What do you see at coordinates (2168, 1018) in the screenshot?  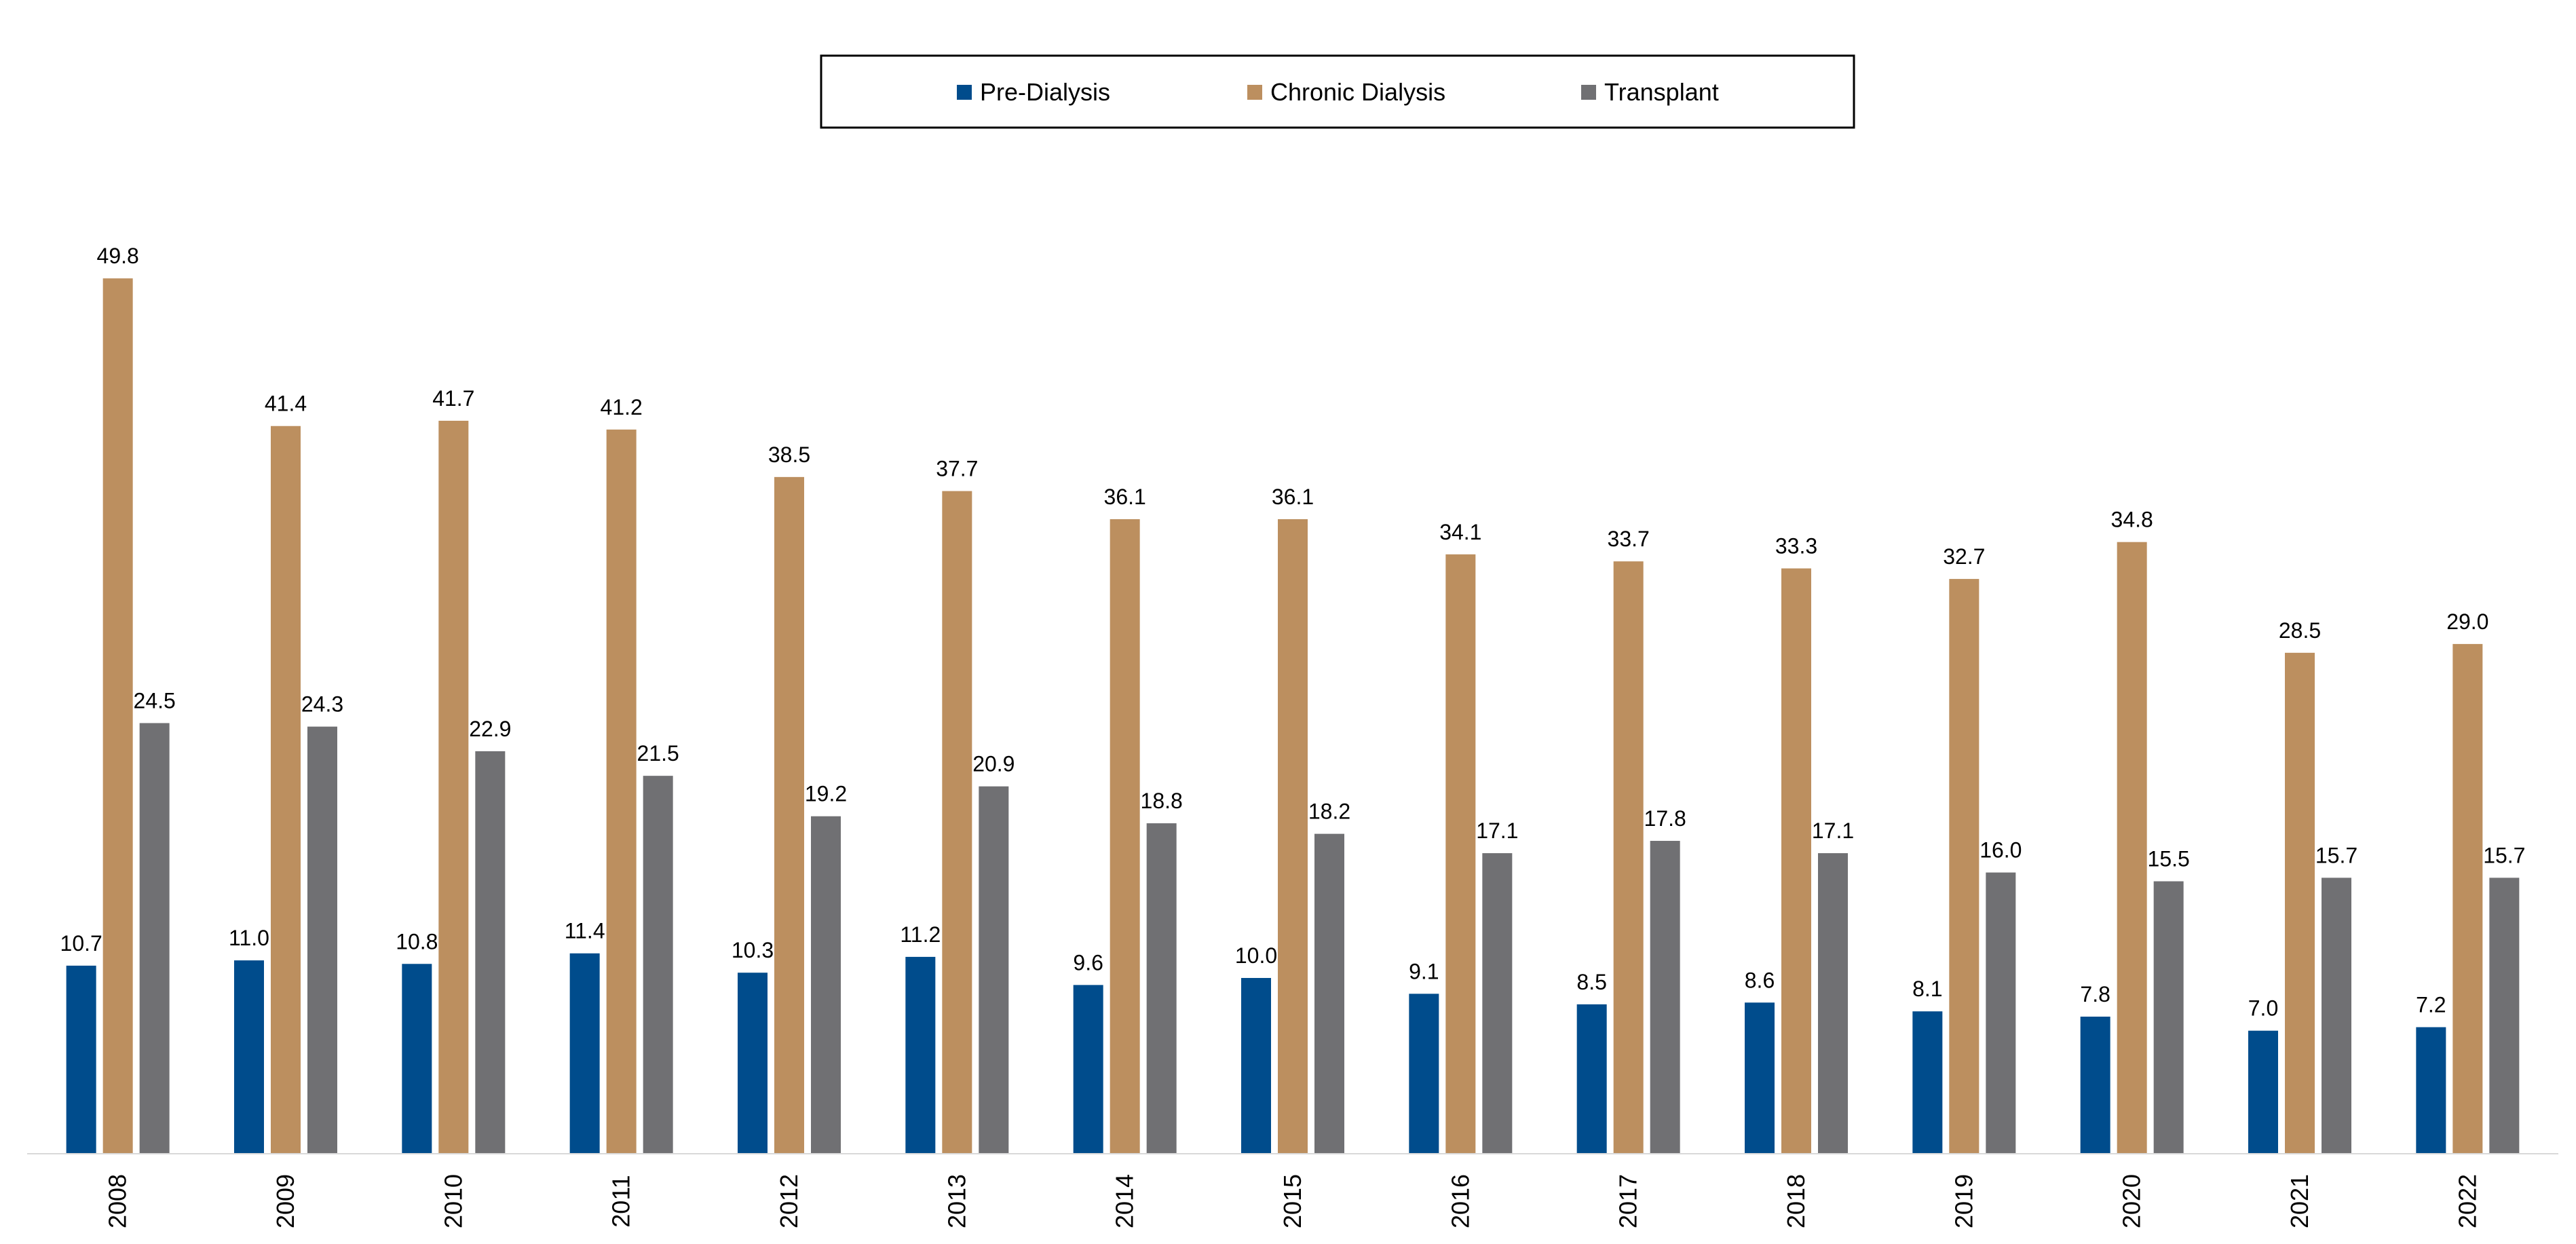 I see `bar-transplant-2020` at bounding box center [2168, 1018].